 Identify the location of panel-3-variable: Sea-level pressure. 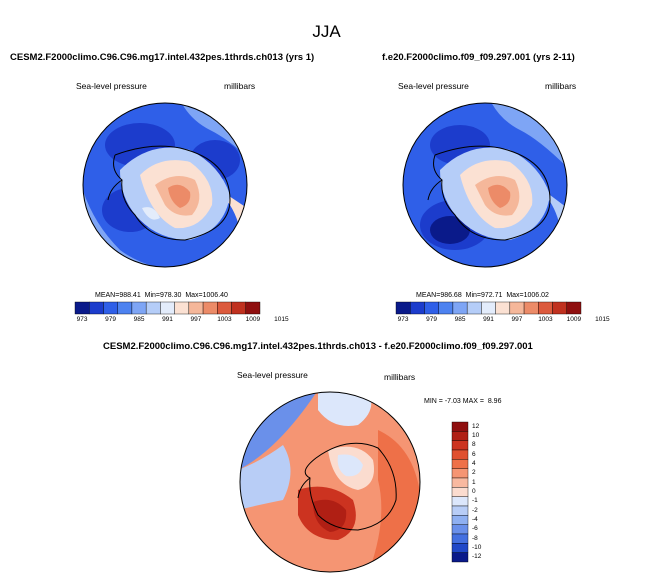
(272, 375).